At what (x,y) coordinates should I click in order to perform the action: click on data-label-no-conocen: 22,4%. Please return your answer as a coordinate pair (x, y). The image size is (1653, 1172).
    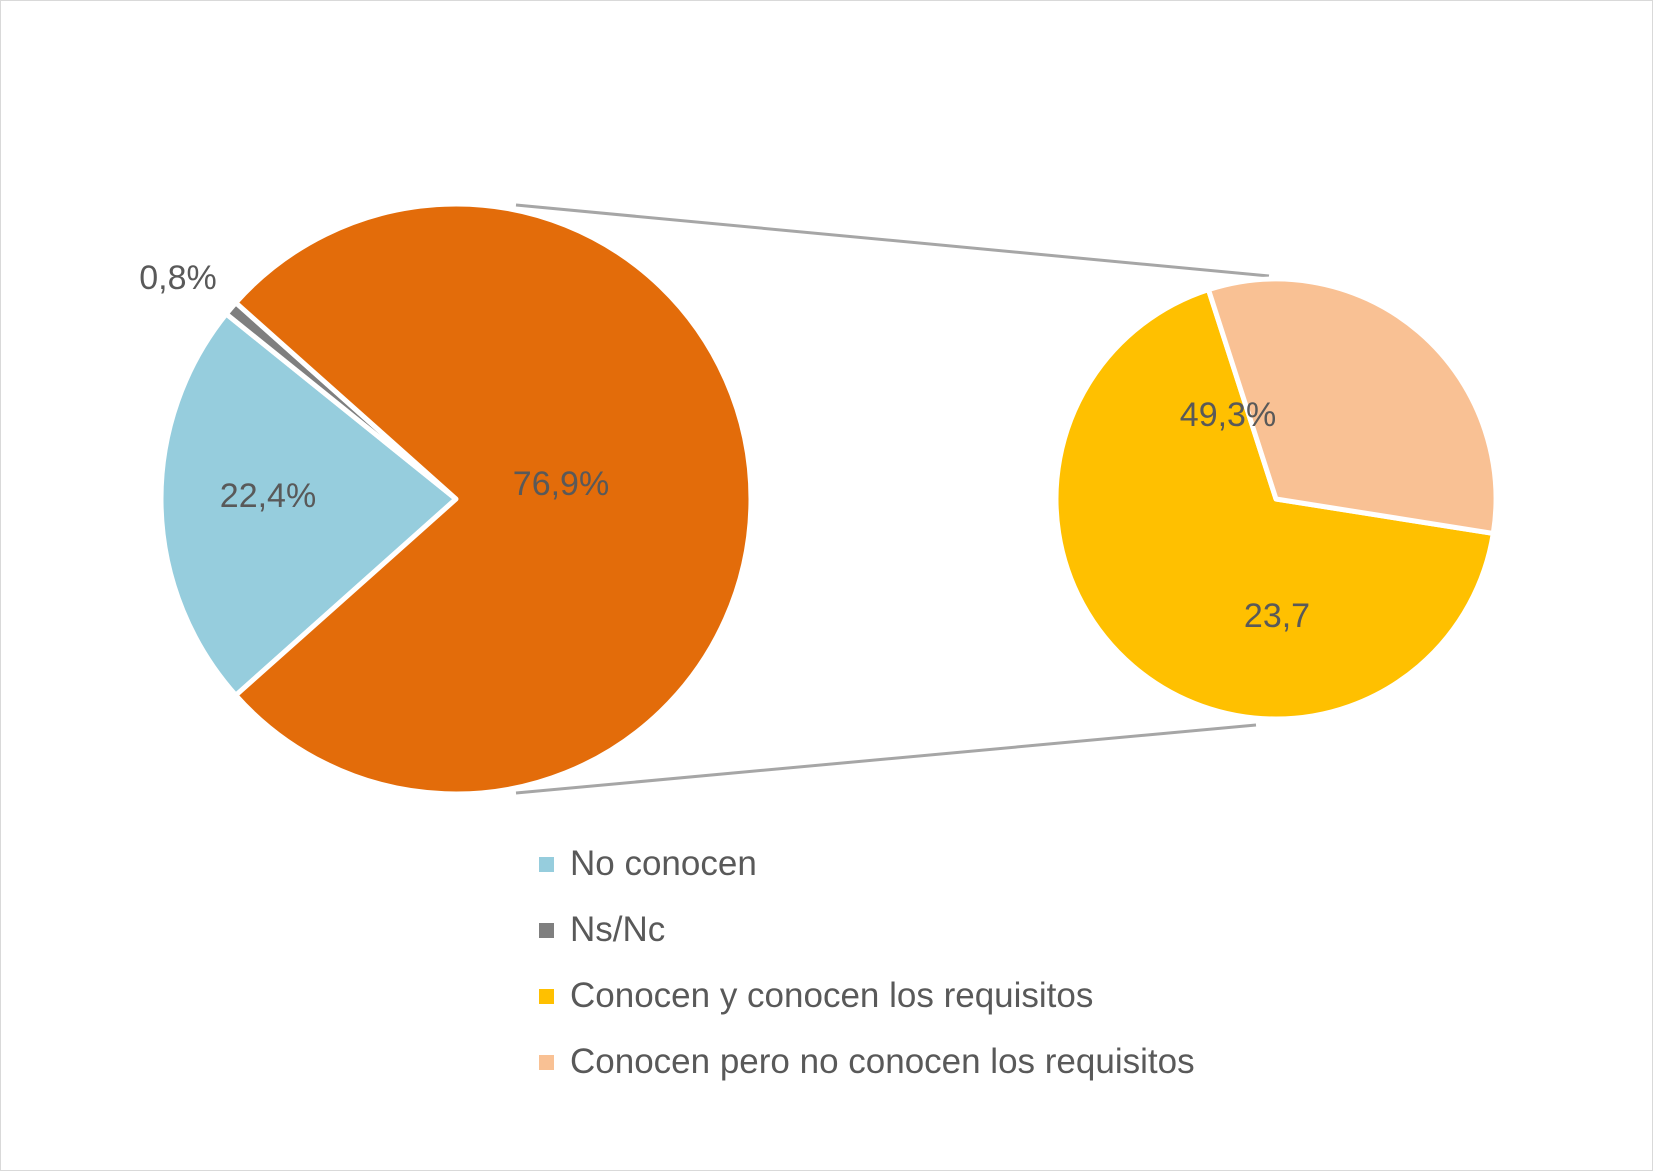
    Looking at the image, I should click on (268, 496).